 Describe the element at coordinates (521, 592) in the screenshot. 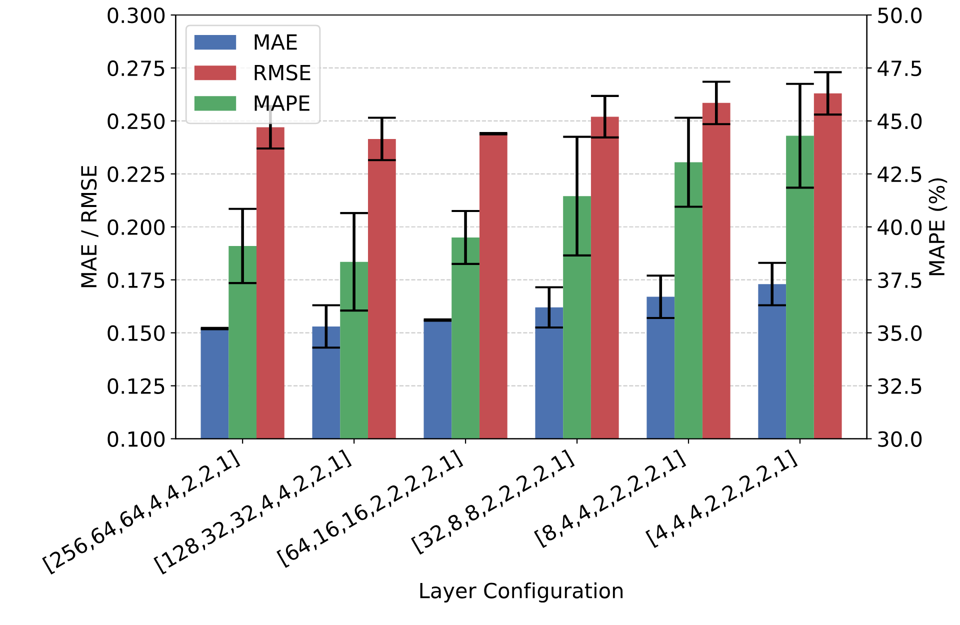

I see `x-axis-title: Layer Configuration` at that location.